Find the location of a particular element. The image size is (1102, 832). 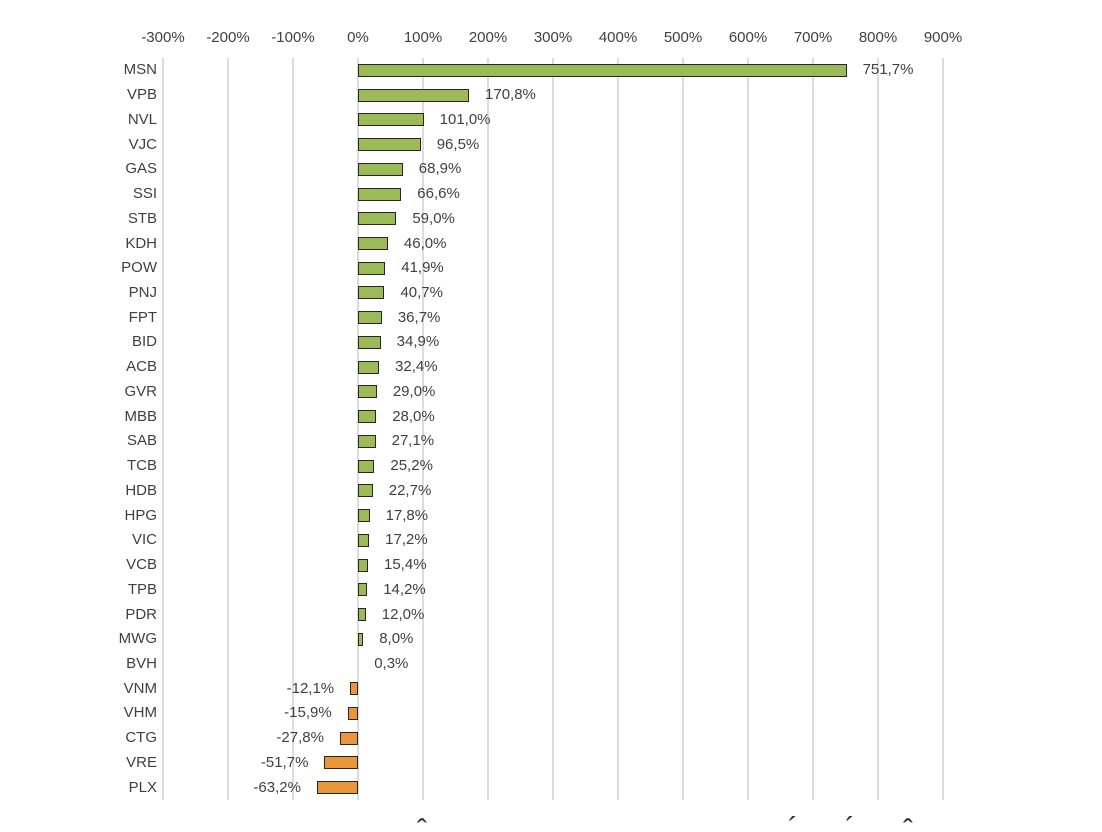

category-label: SSI is located at coordinates (144, 194).